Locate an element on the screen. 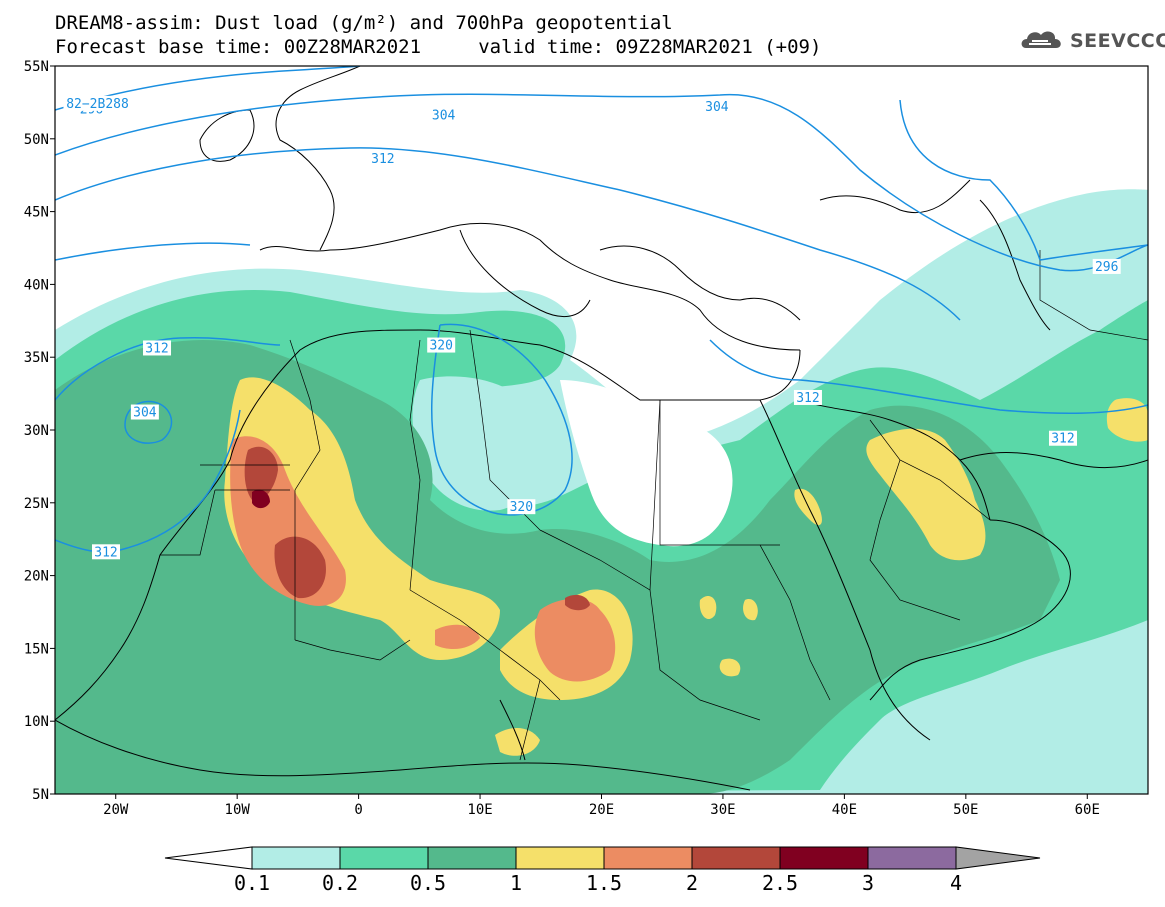 This screenshot has height=907, width=1165. contour-320-ring is located at coordinates (501, 419).